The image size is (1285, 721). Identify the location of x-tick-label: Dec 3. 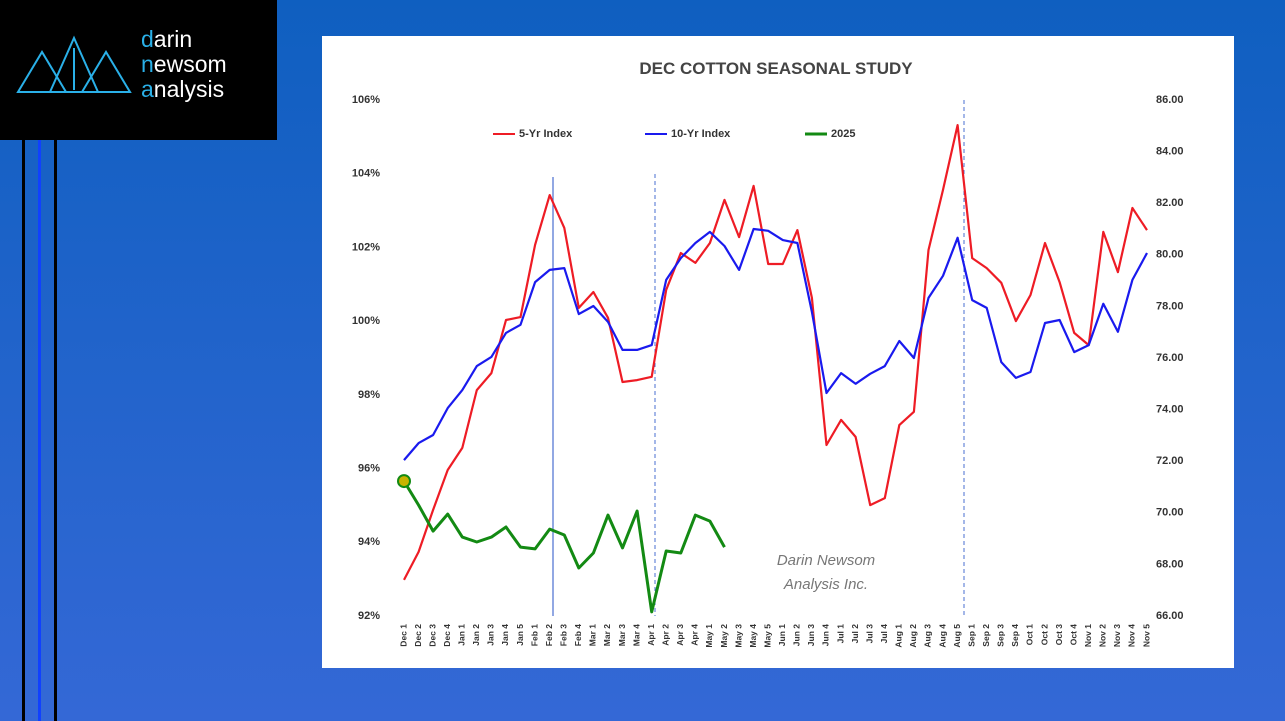
(432, 635).